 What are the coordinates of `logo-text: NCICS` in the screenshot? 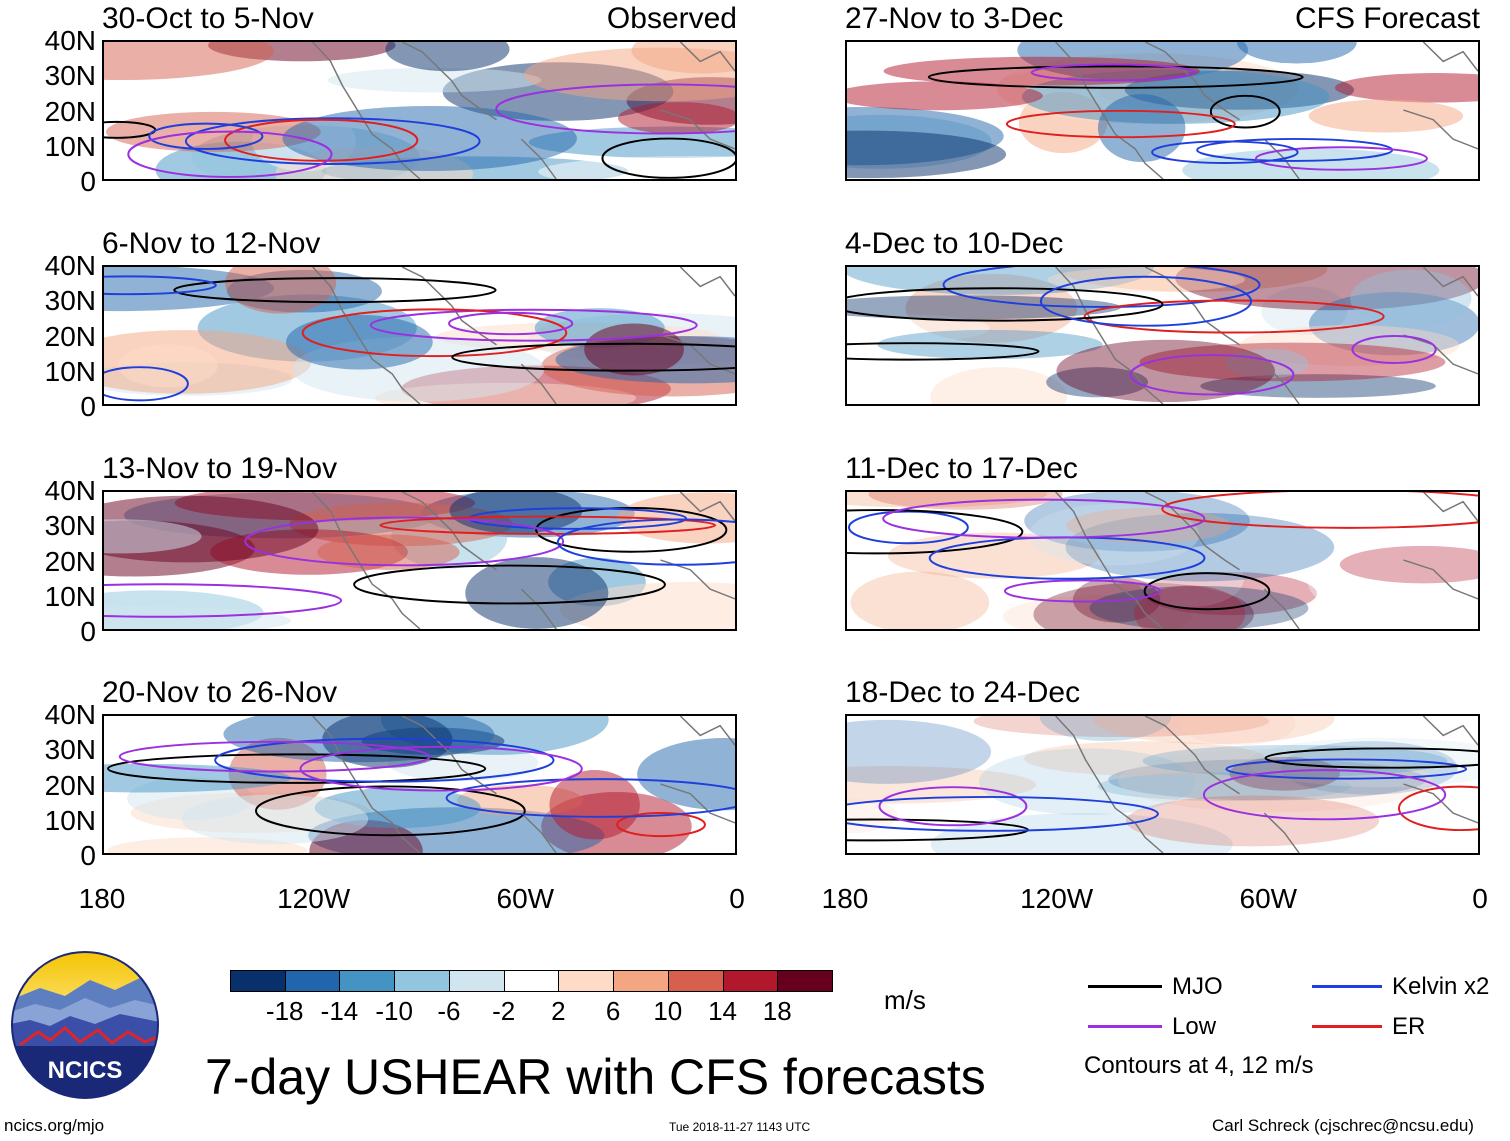 It's located at (85, 1070).